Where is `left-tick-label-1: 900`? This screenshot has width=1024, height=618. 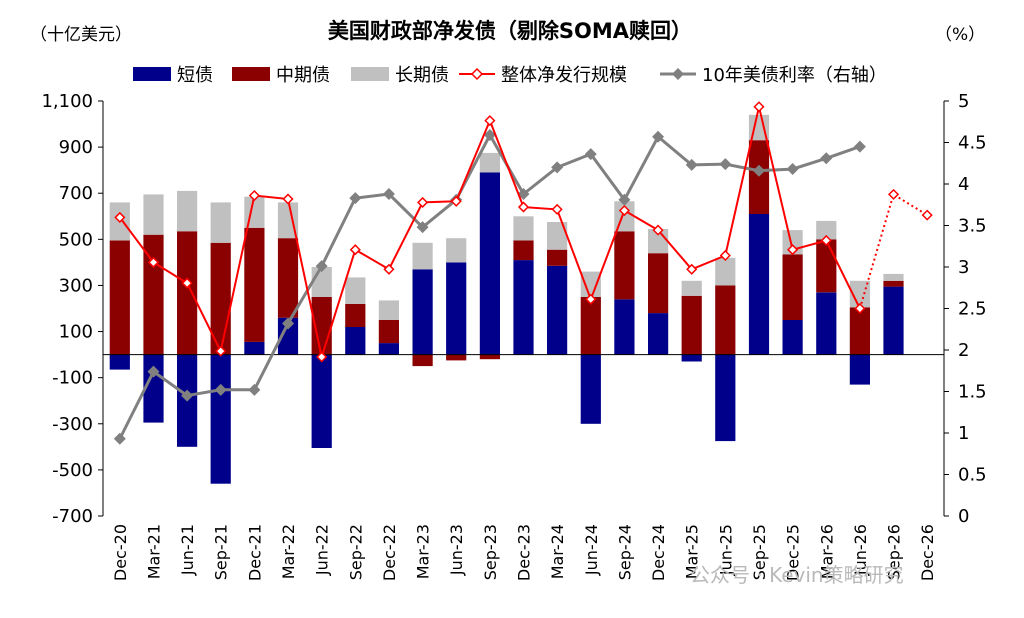 left-tick-label-1: 900 is located at coordinates (76, 147).